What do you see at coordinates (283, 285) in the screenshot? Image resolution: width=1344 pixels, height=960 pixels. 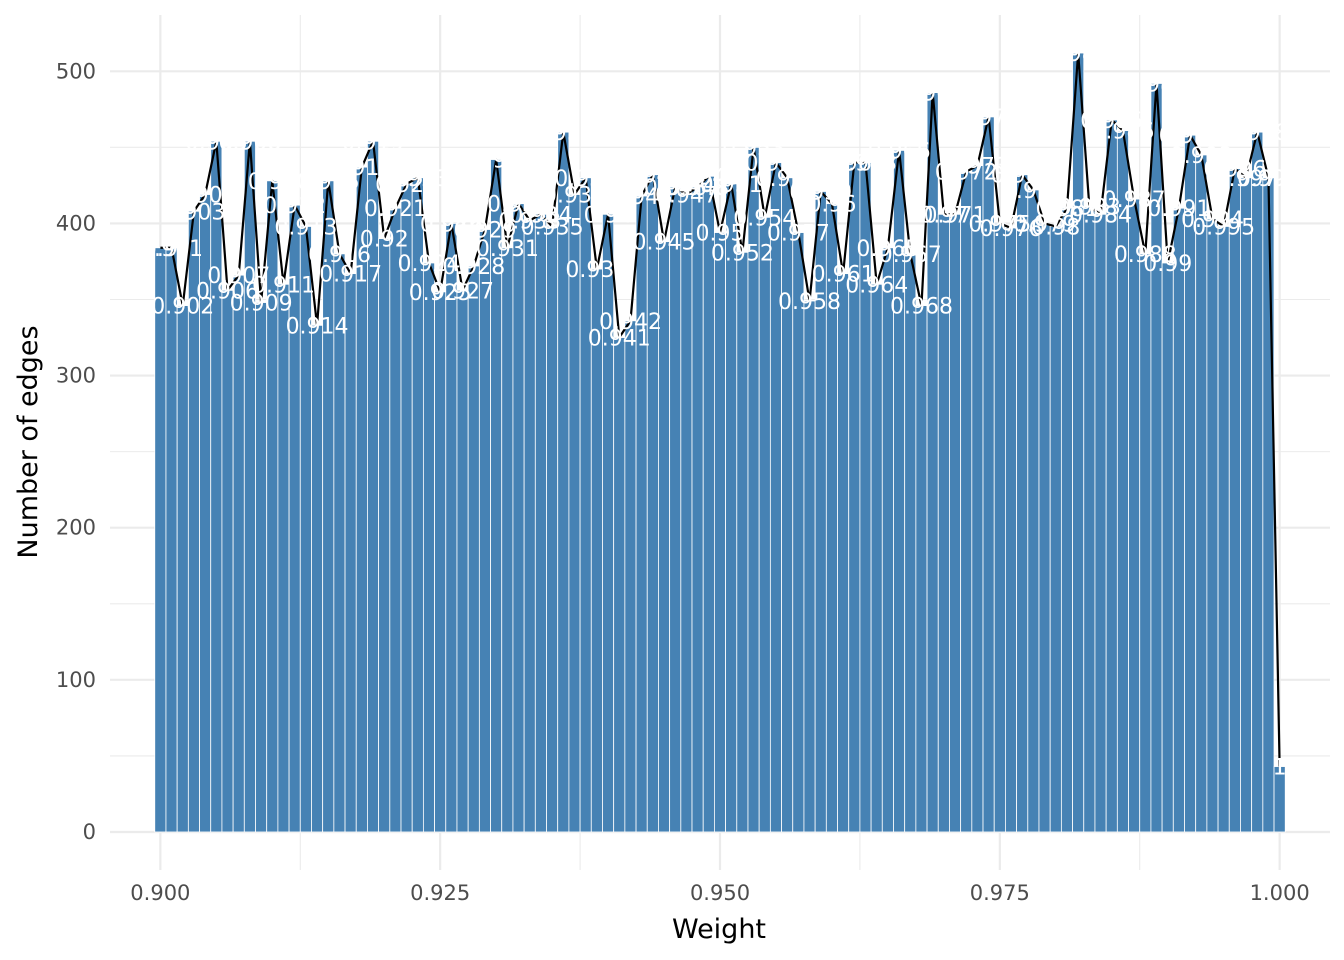 I see `data-label: 0.911` at bounding box center [283, 285].